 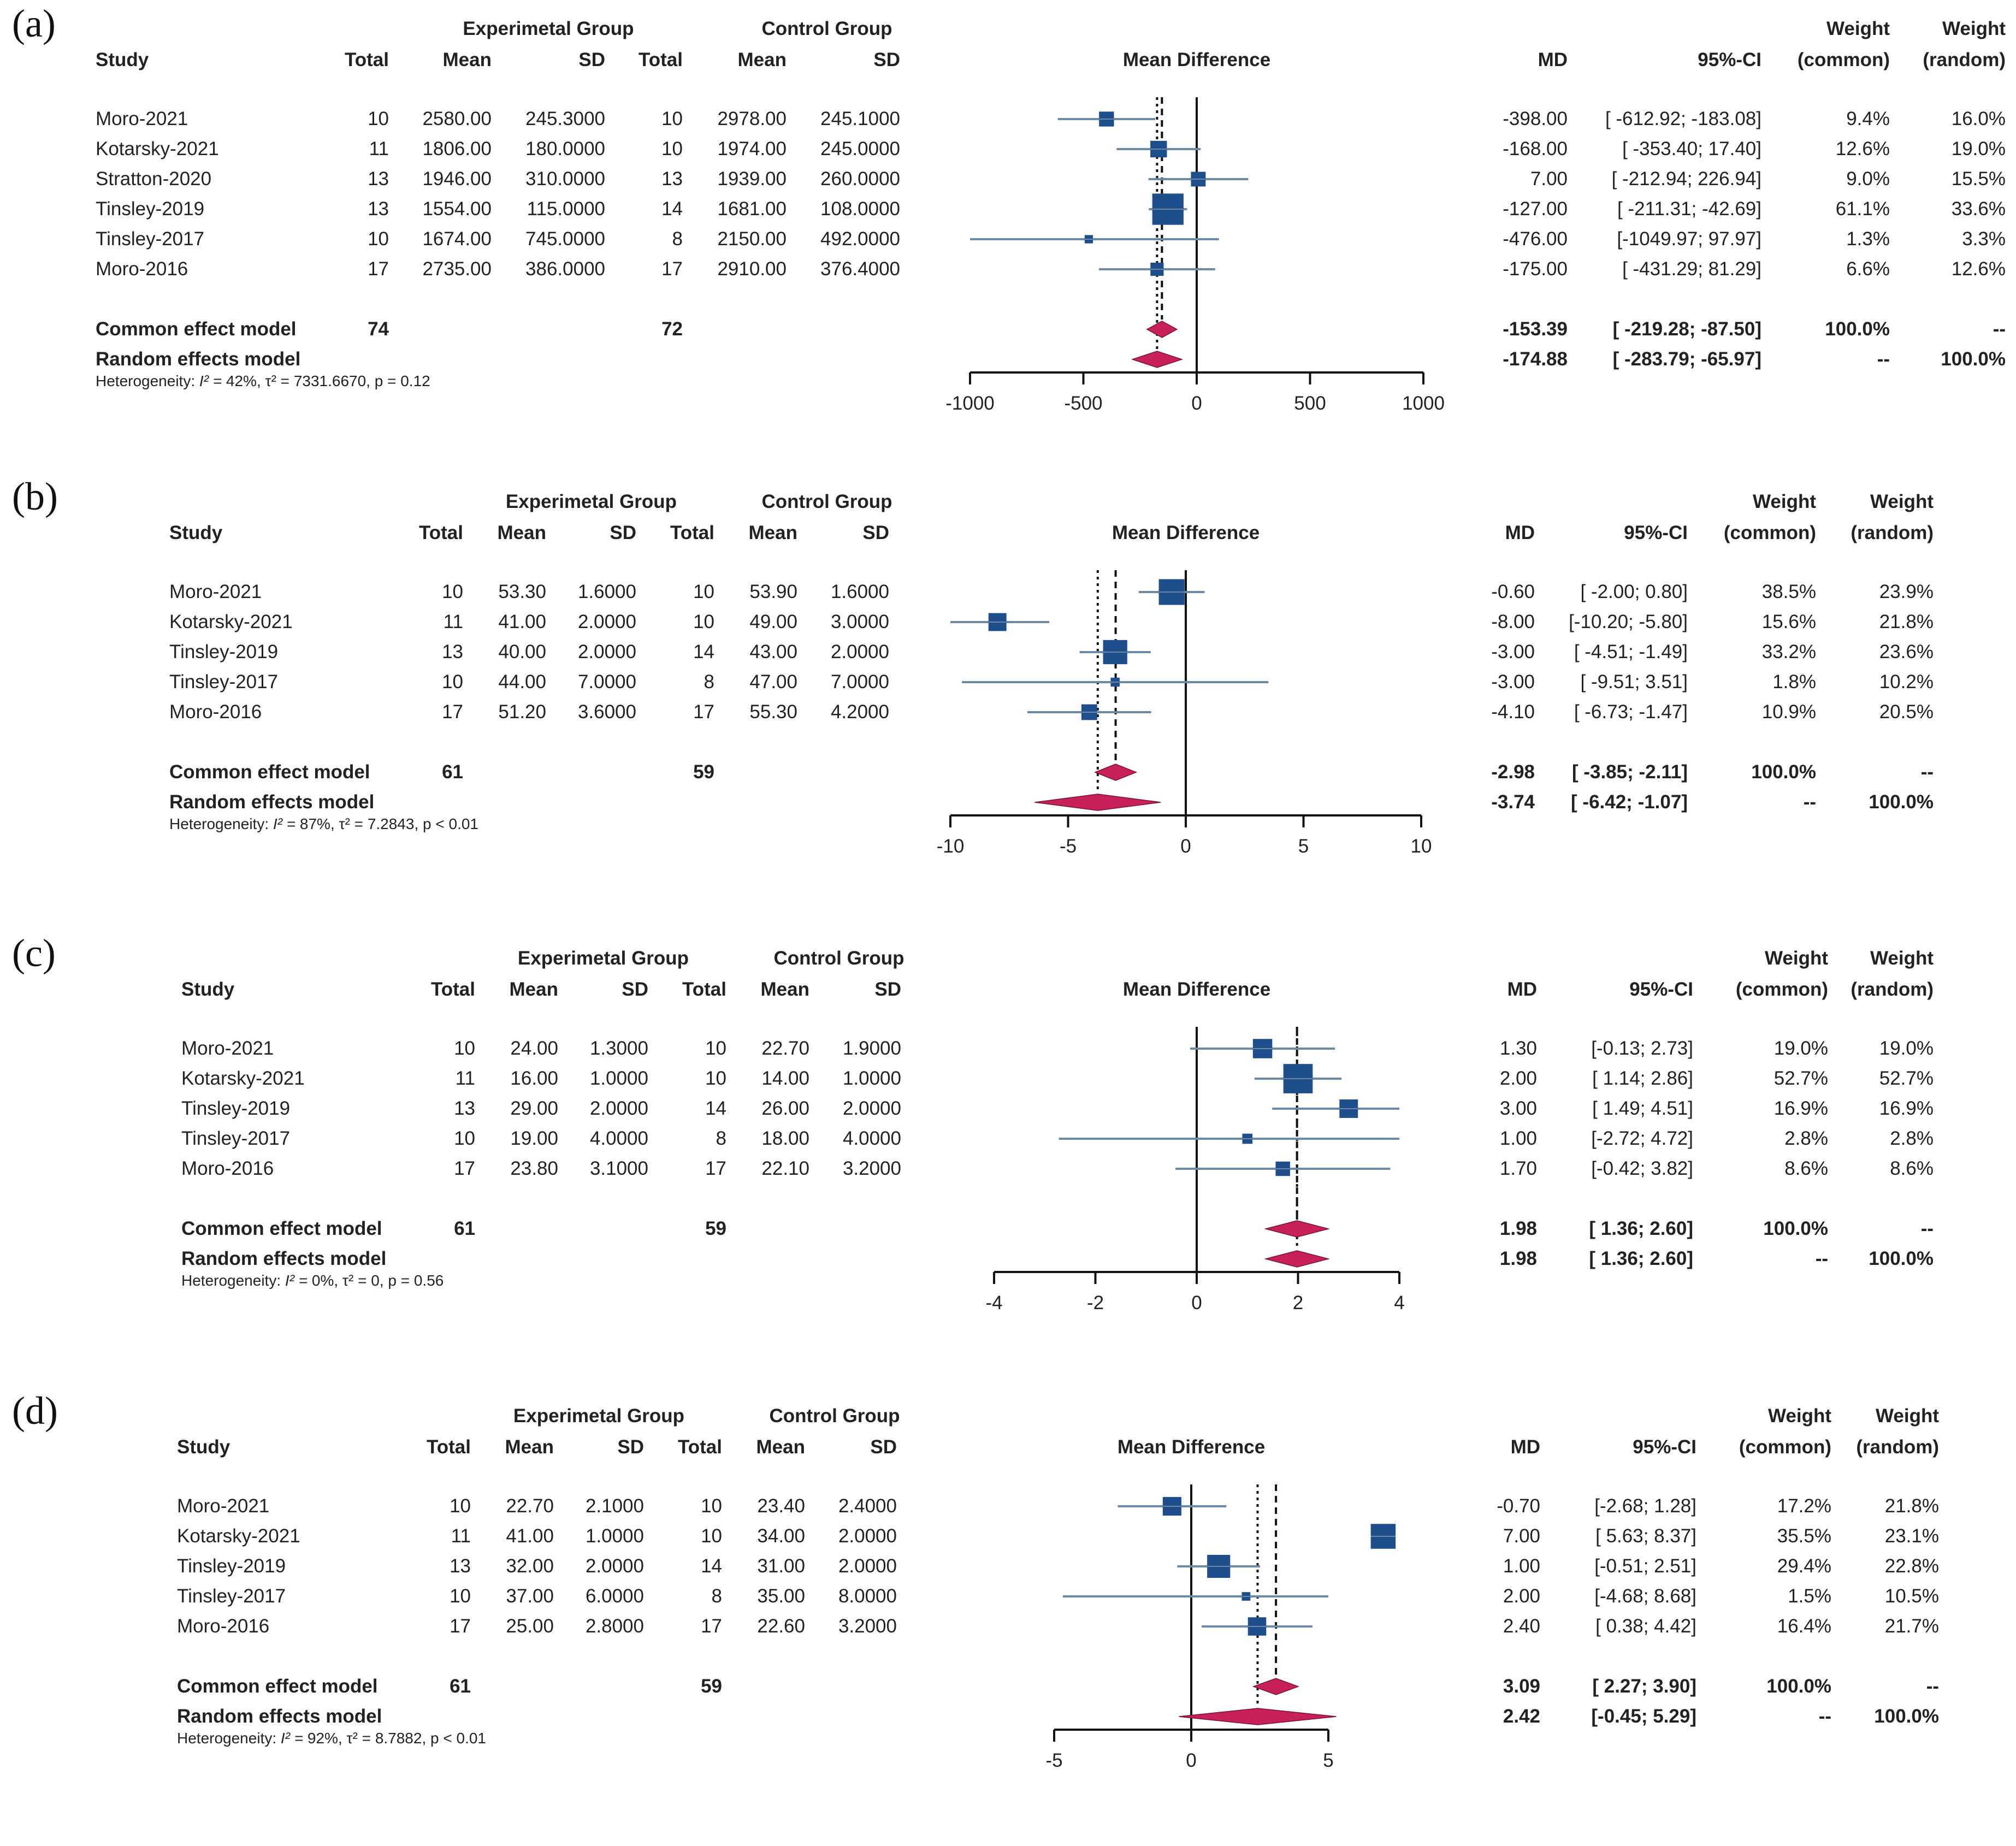 I want to click on exp-mean-cell: 44.00, so click(x=522, y=682).